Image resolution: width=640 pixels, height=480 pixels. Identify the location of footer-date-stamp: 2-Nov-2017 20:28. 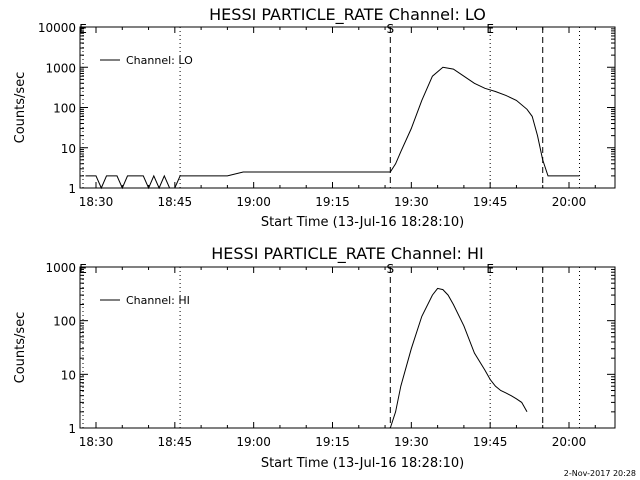
(600, 473).